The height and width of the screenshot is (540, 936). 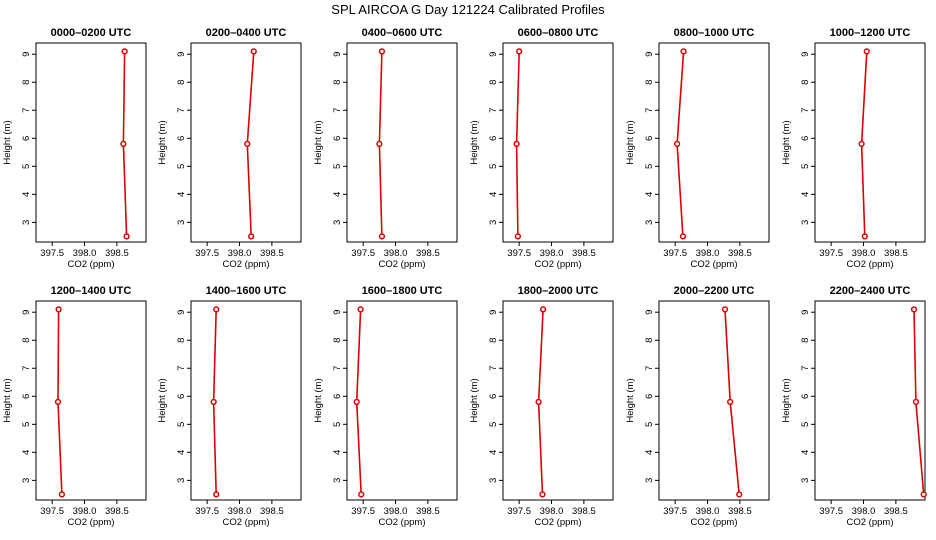 I want to click on panel-title: 2000–2200 UTC, so click(x=714, y=291).